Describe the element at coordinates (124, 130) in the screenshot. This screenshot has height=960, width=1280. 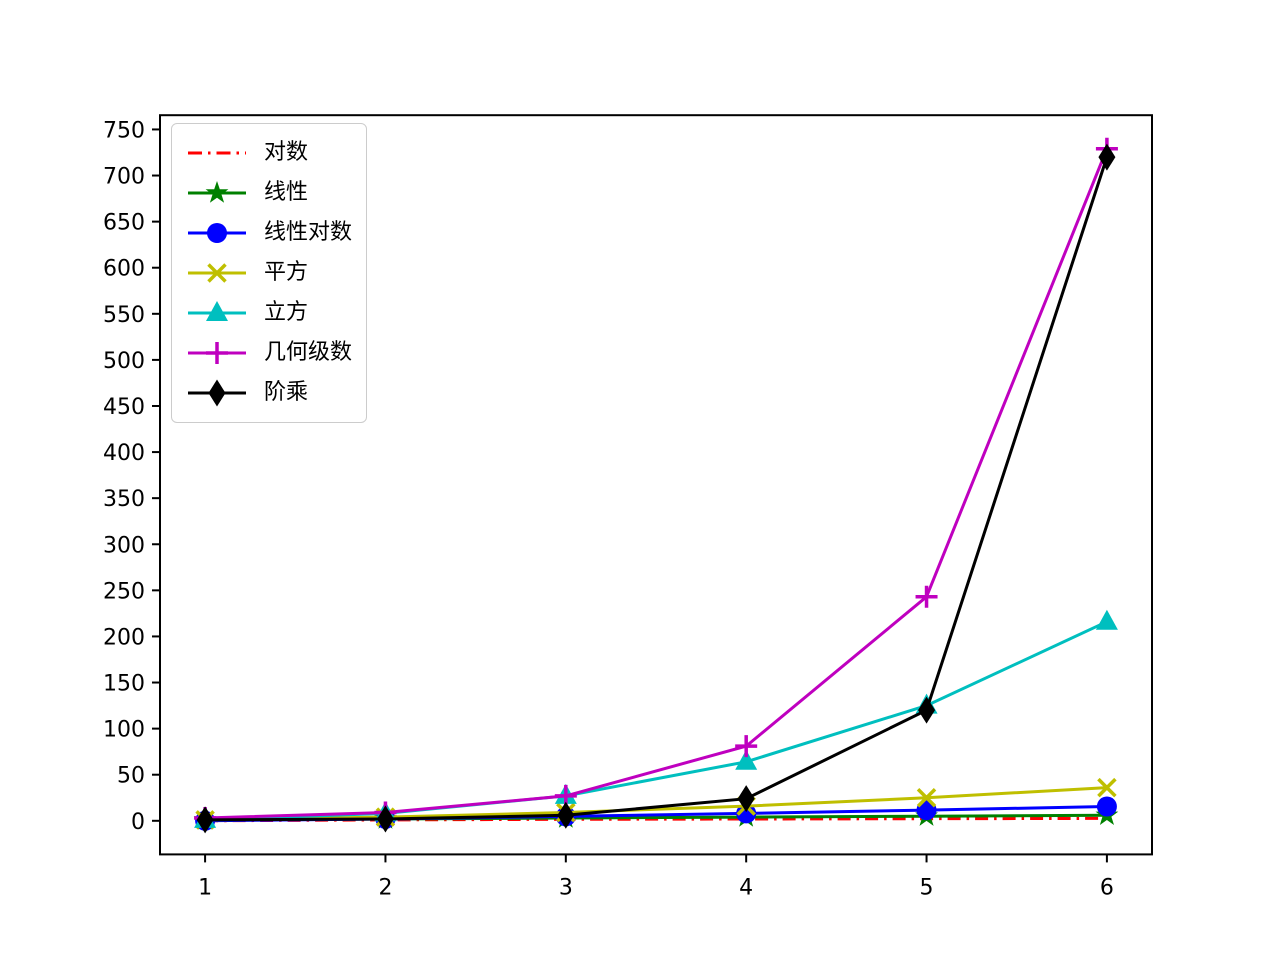
I see `y-tick-label-15: 750` at that location.